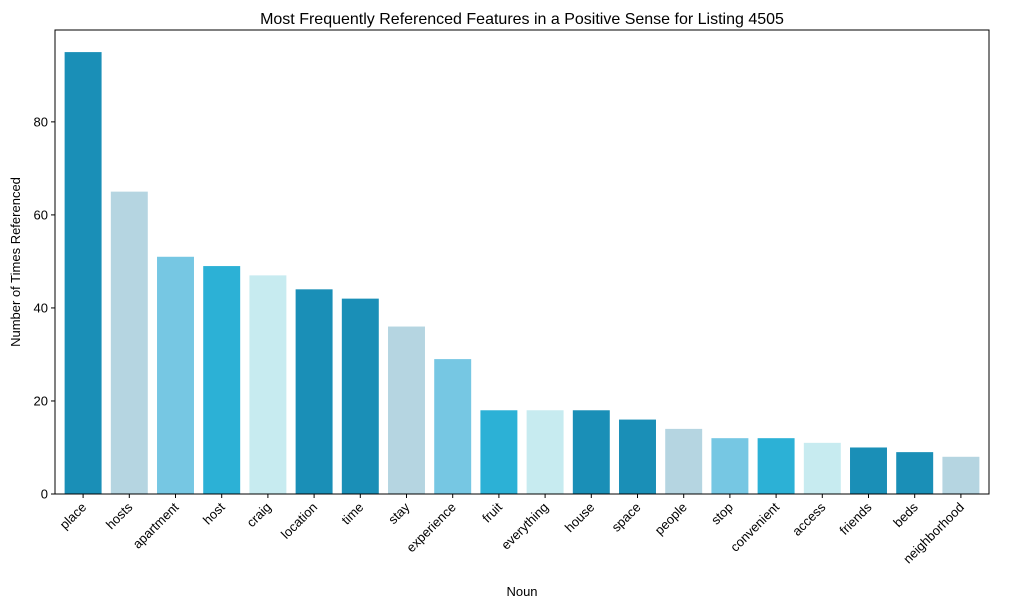  Describe the element at coordinates (754, 526) in the screenshot. I see `x-tick-label: convenient` at that location.